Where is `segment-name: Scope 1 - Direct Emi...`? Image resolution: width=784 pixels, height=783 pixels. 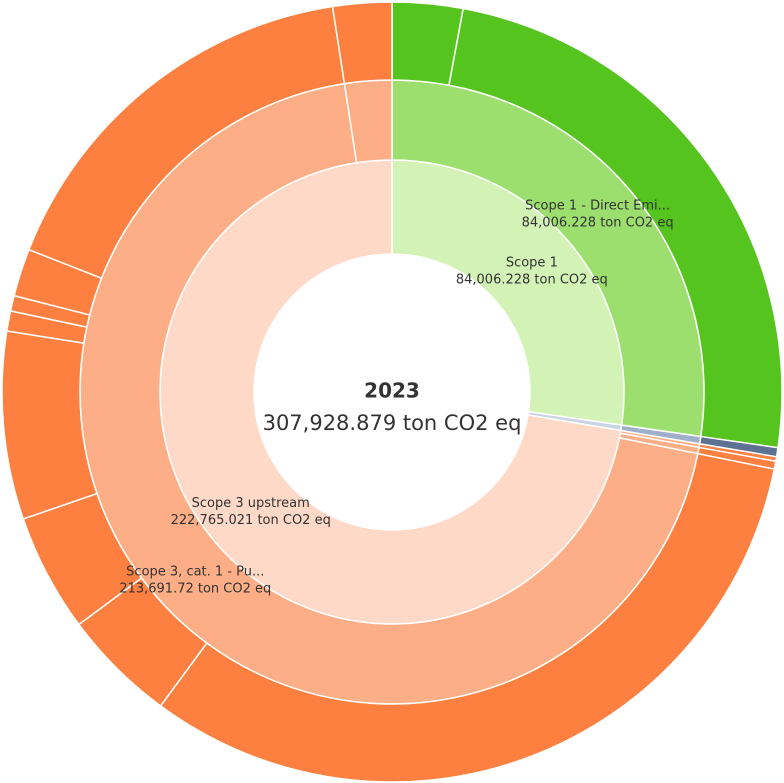 segment-name: Scope 1 - Direct Emi... is located at coordinates (597, 205).